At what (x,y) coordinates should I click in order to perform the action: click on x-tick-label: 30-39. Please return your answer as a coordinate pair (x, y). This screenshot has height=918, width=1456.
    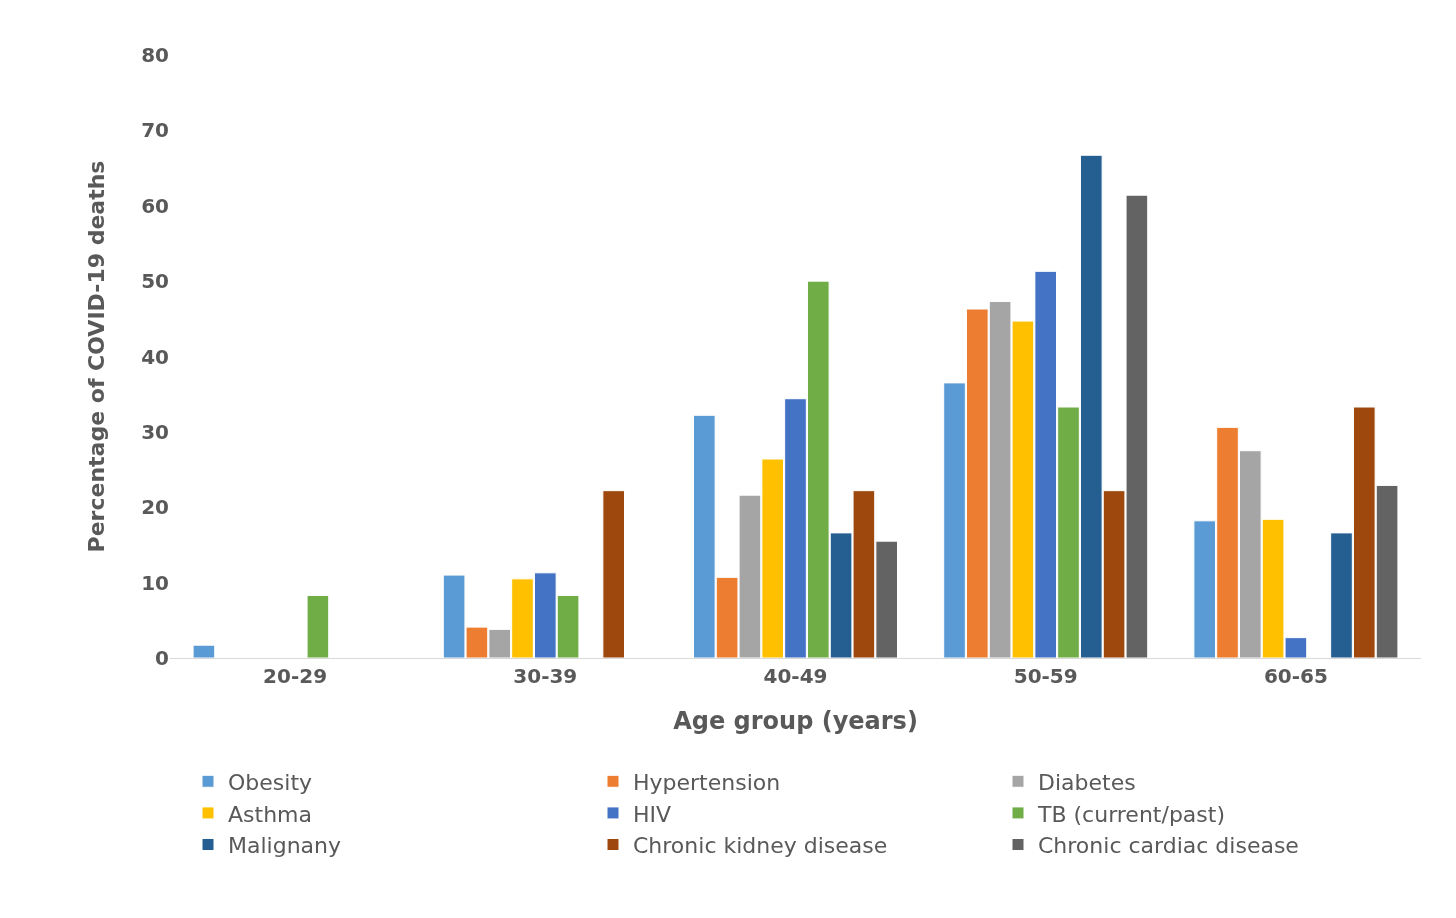
    Looking at the image, I should click on (545, 676).